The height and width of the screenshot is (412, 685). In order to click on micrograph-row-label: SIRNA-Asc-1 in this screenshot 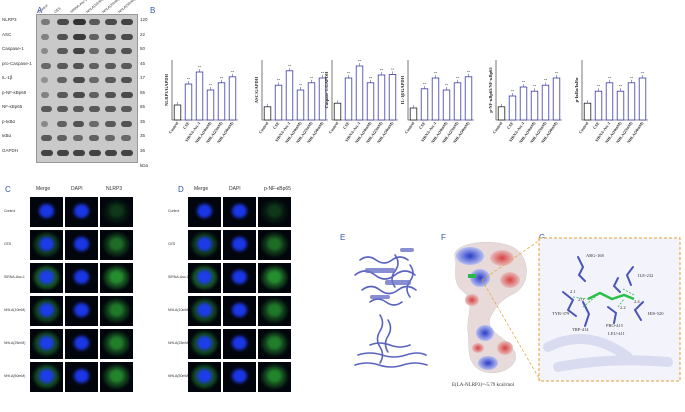, I will do `click(14, 277)`.